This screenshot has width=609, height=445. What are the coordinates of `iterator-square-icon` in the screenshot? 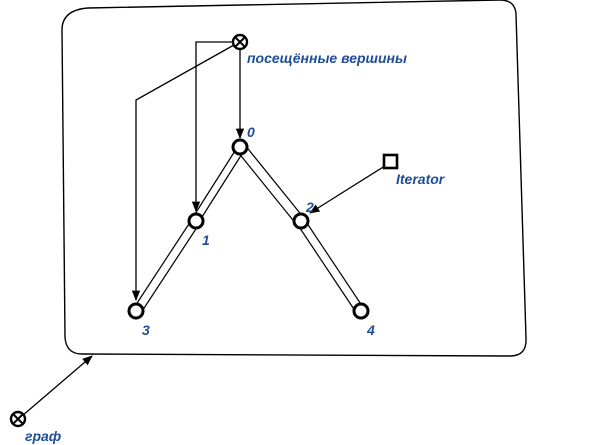 It's located at (390, 161).